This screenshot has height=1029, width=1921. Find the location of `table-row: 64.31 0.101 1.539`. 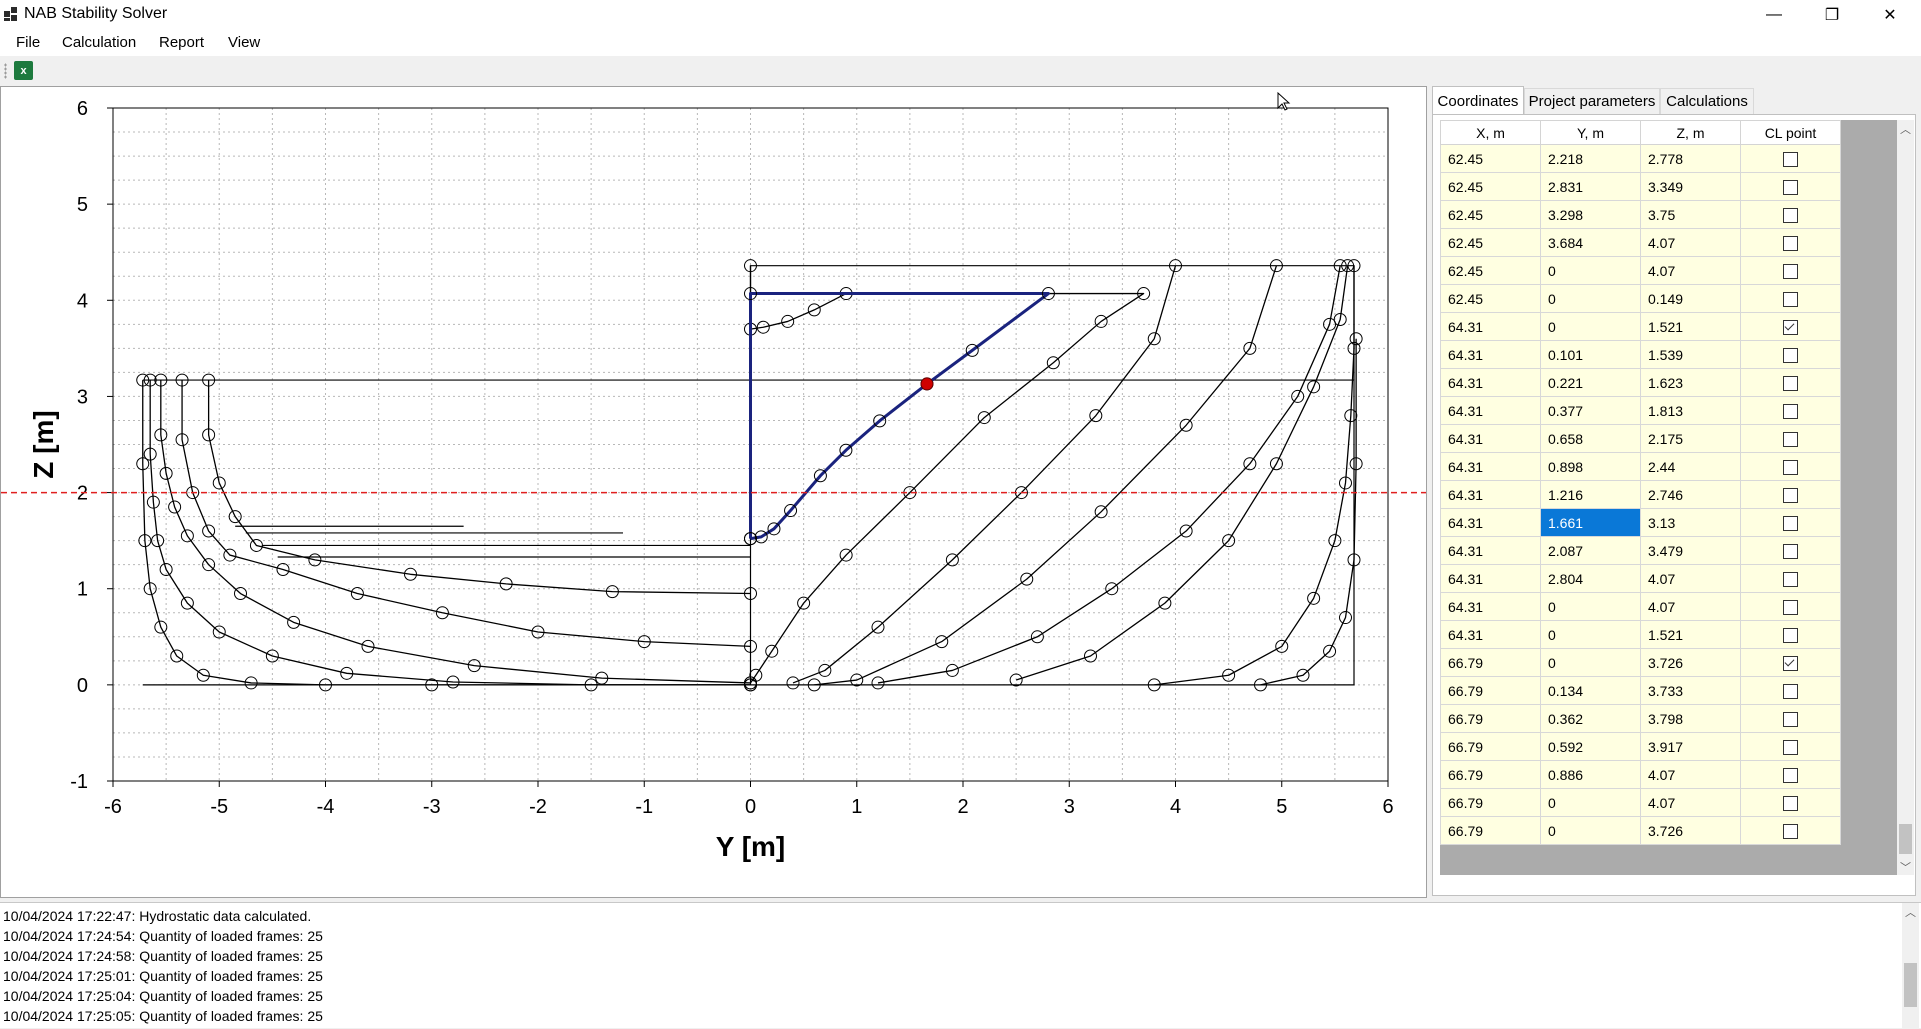

table-row: 64.31 0.101 1.539 is located at coordinates (1640, 354).